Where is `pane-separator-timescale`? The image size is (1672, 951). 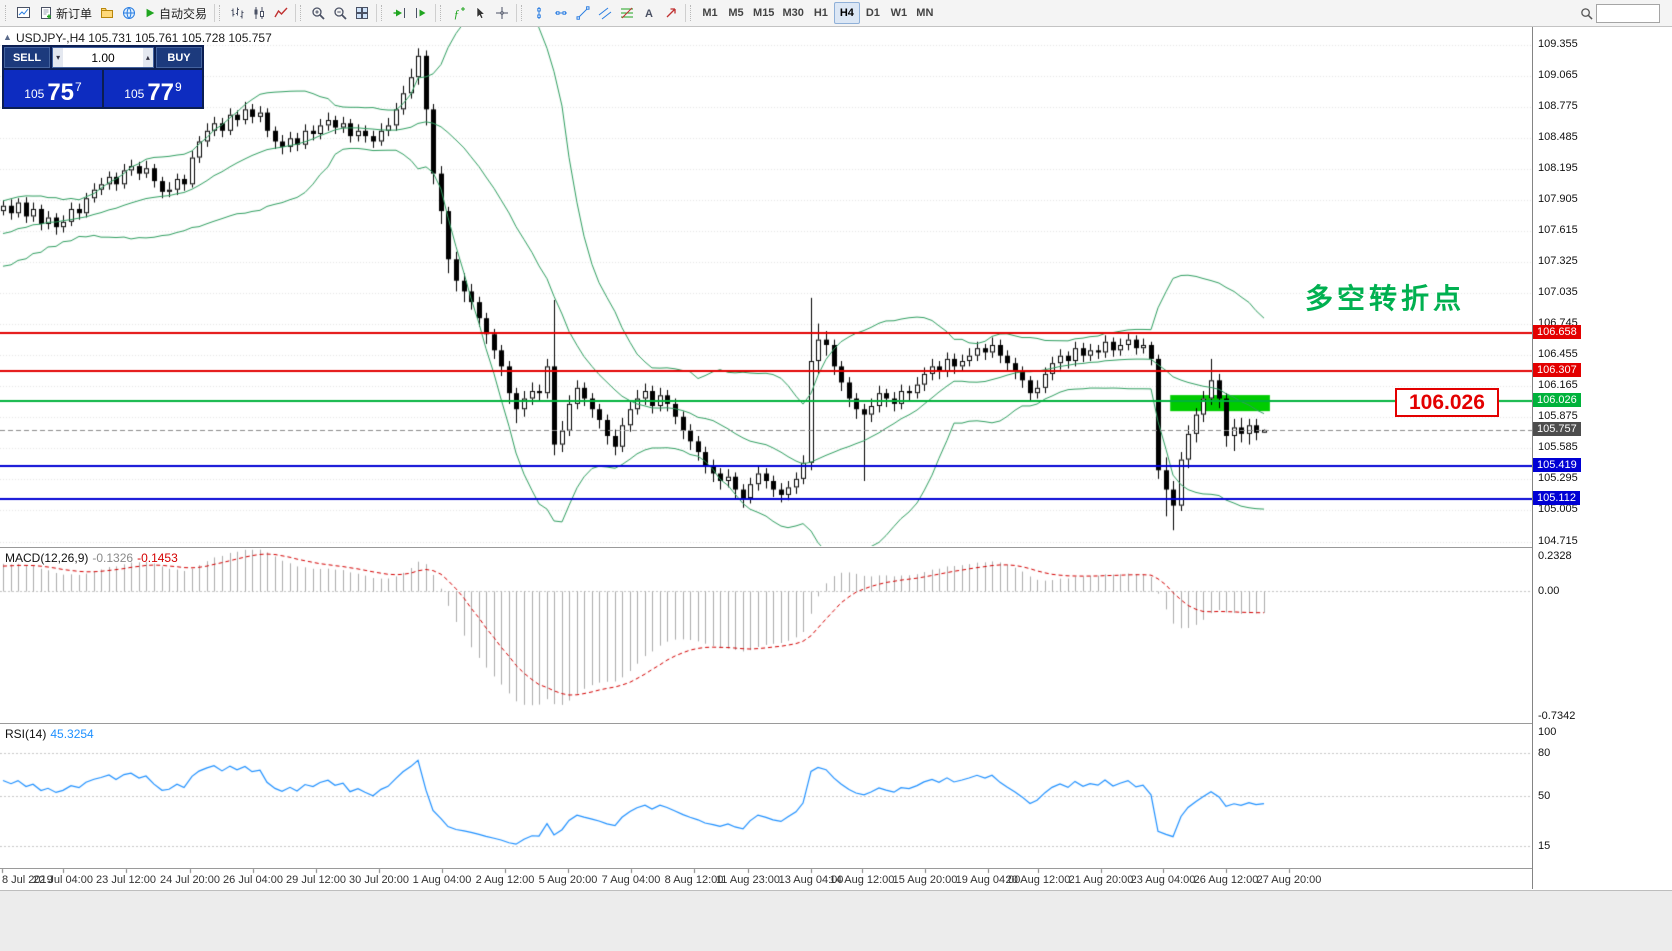
pane-separator-timescale is located at coordinates (836, 868).